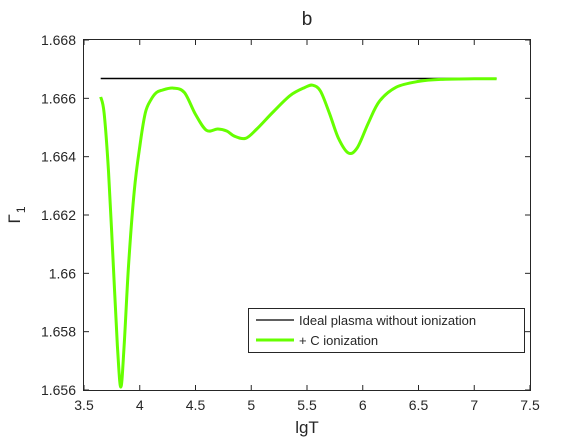  I want to click on legend-label-c-ionization: + C ionization, so click(338, 340).